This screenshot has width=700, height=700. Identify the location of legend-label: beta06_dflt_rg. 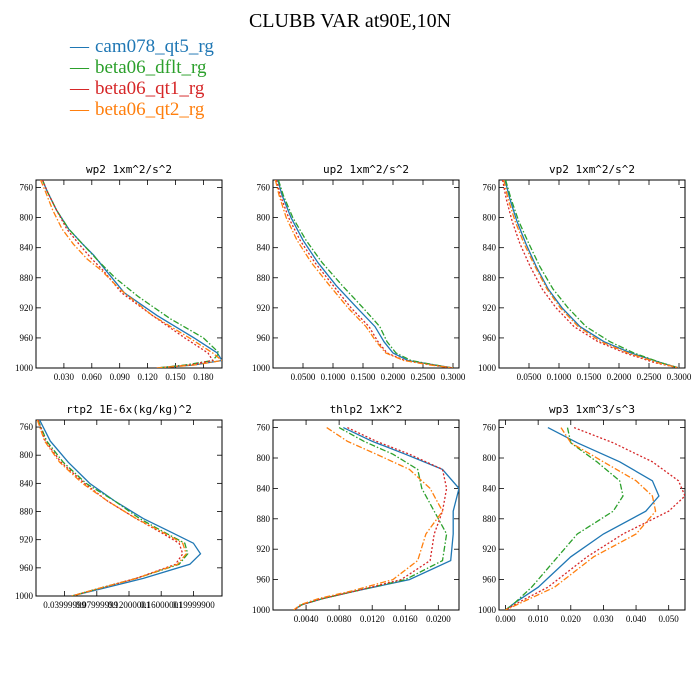
(151, 67).